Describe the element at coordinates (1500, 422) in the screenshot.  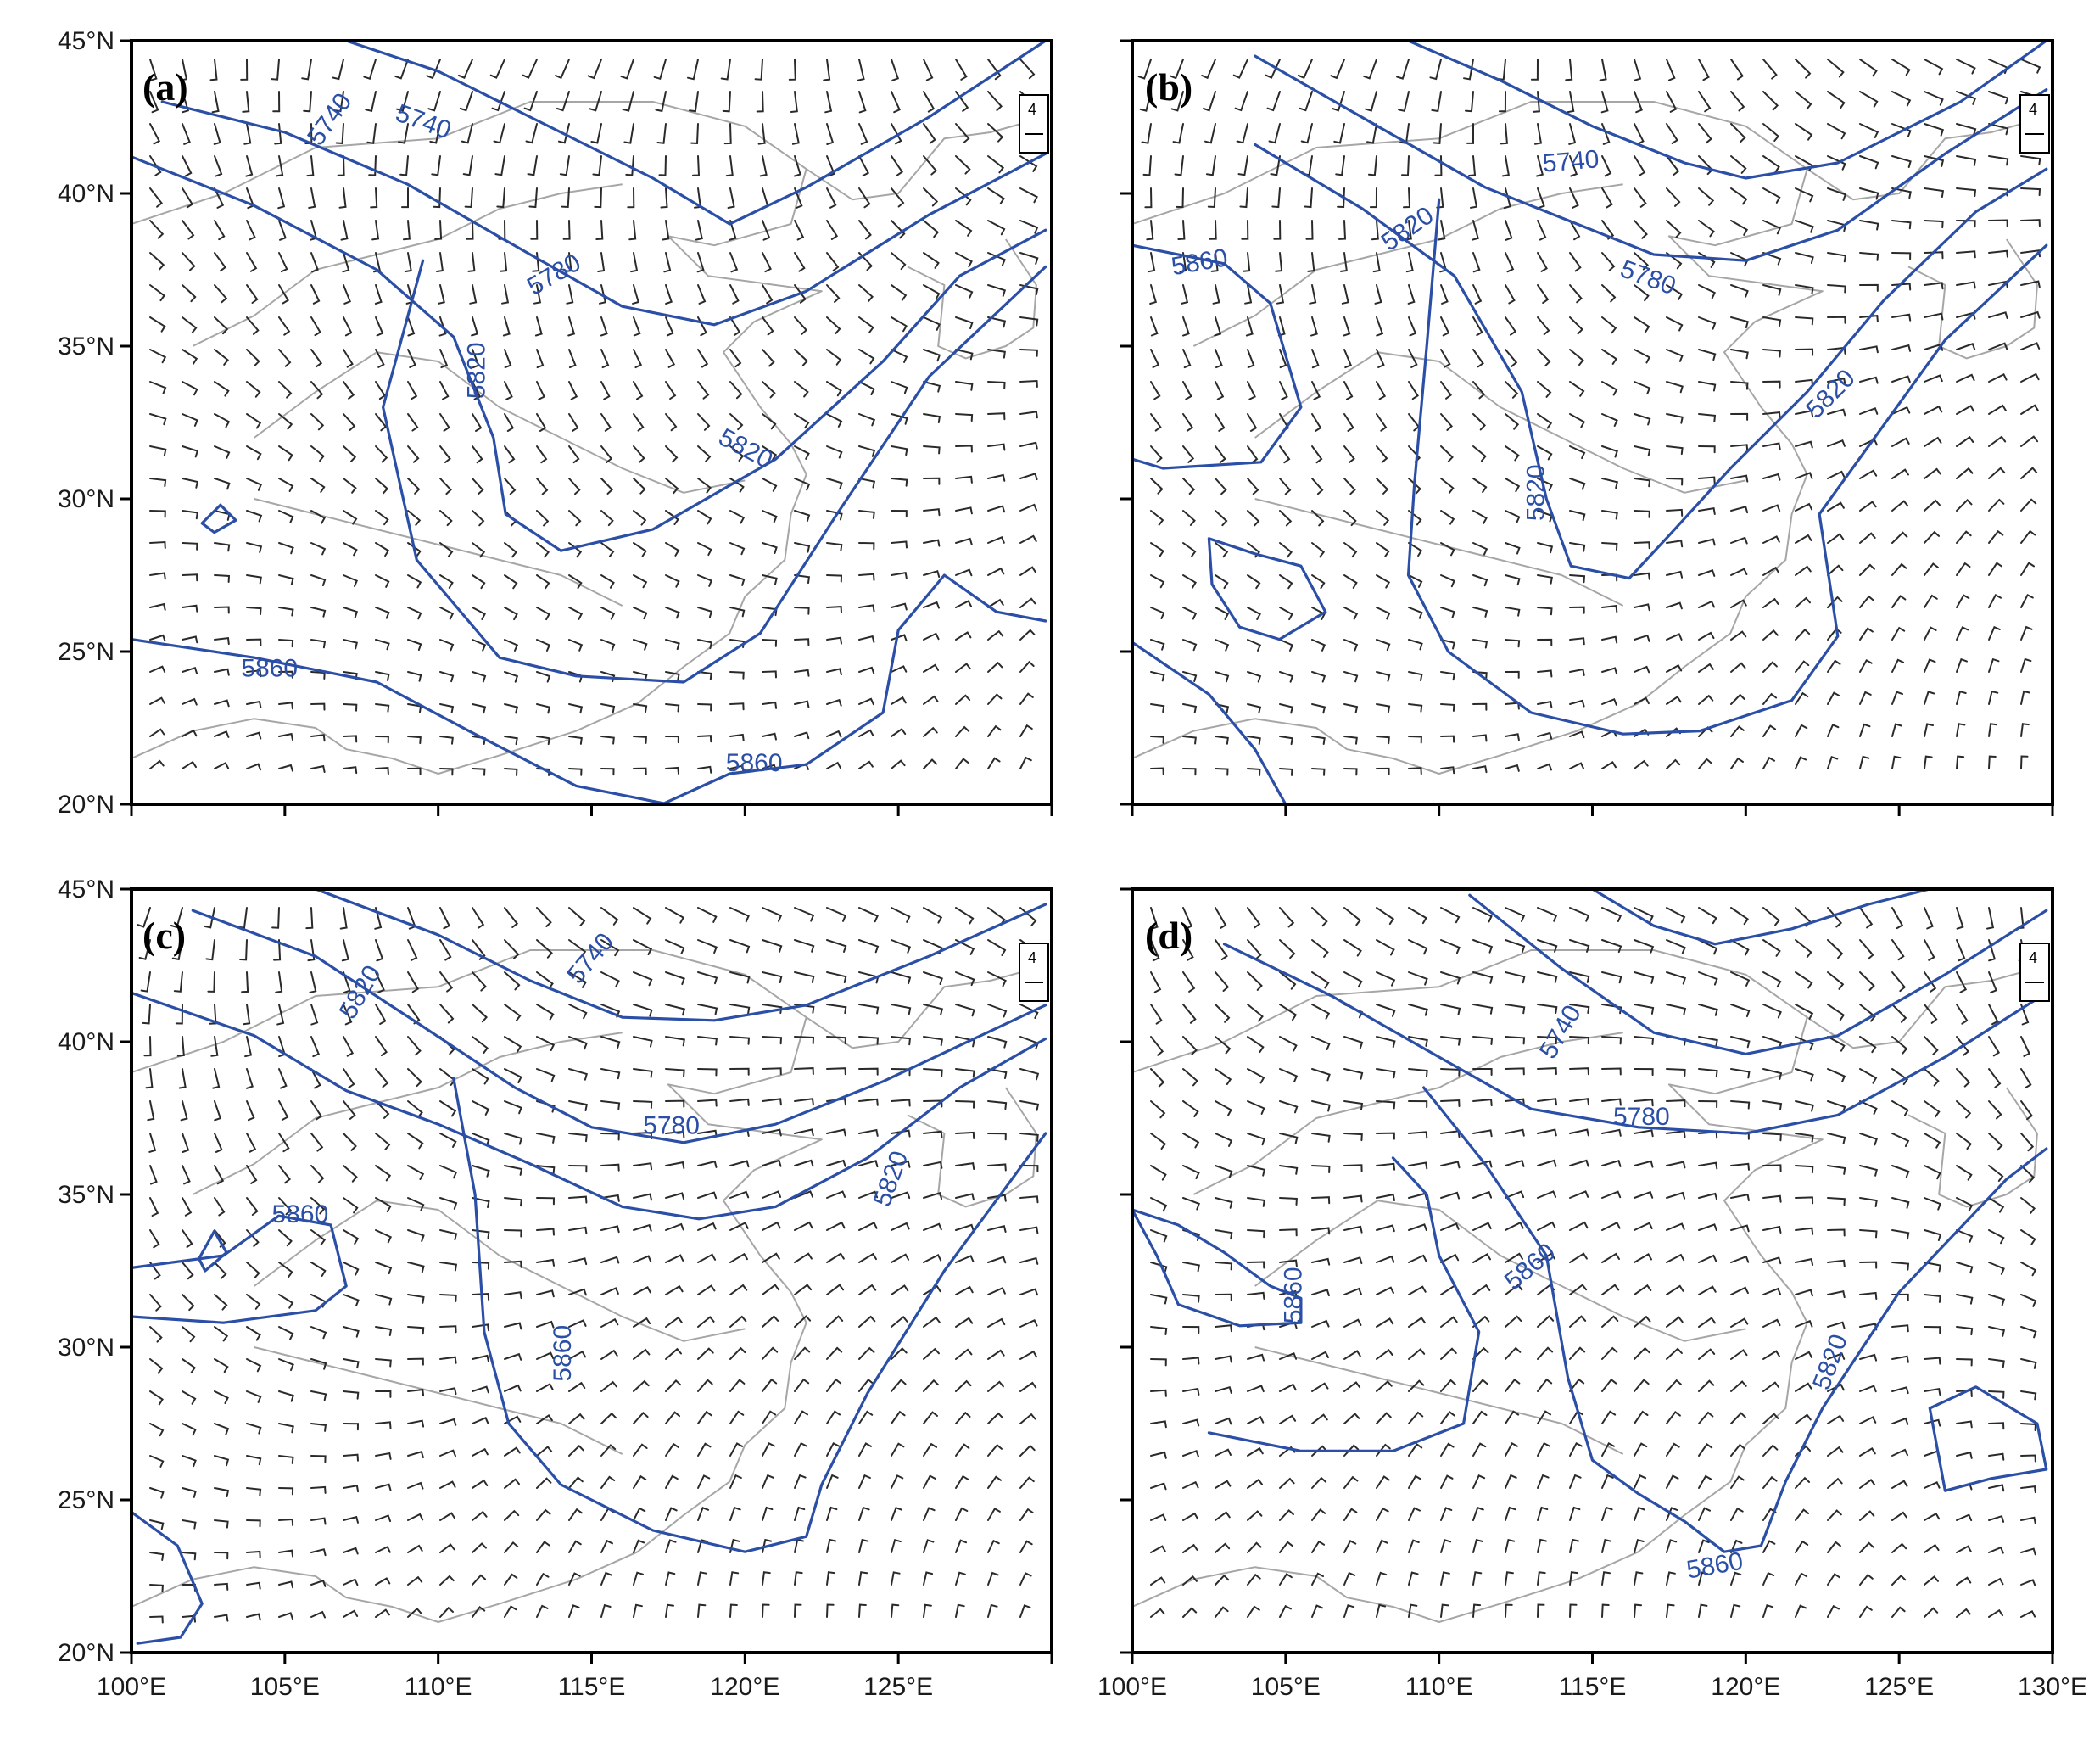
I see `coastline` at that location.